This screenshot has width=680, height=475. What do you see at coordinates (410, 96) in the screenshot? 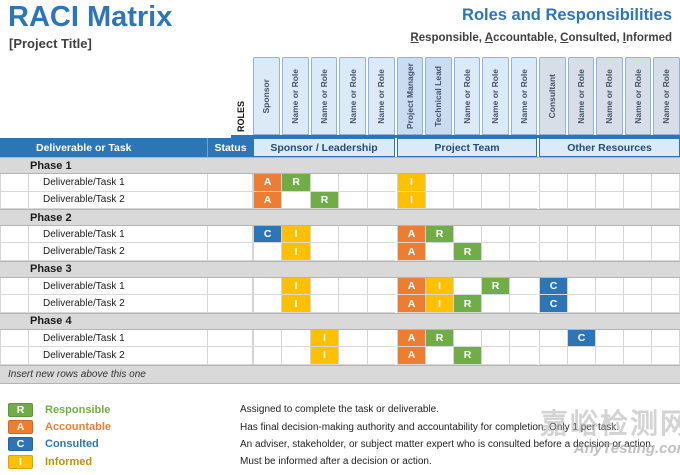
I see `column-header-project-manager: Project Manager` at bounding box center [410, 96].